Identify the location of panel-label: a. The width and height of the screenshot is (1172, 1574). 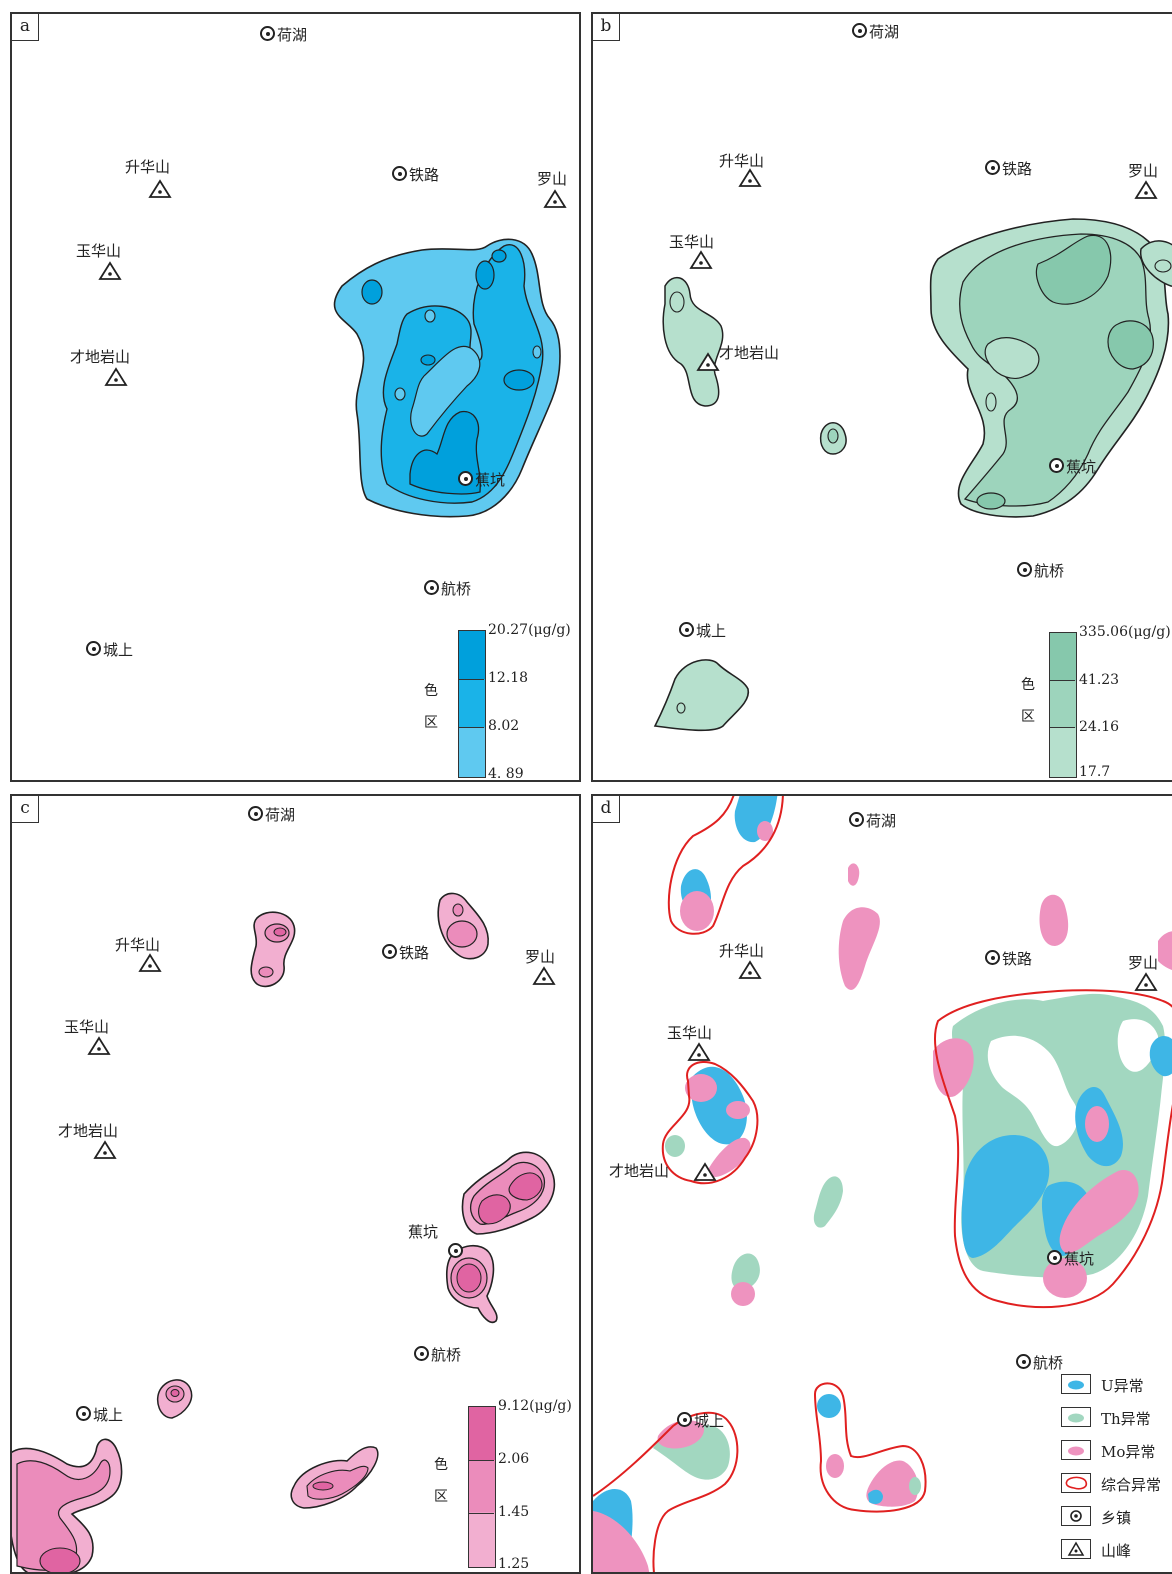
(25, 27).